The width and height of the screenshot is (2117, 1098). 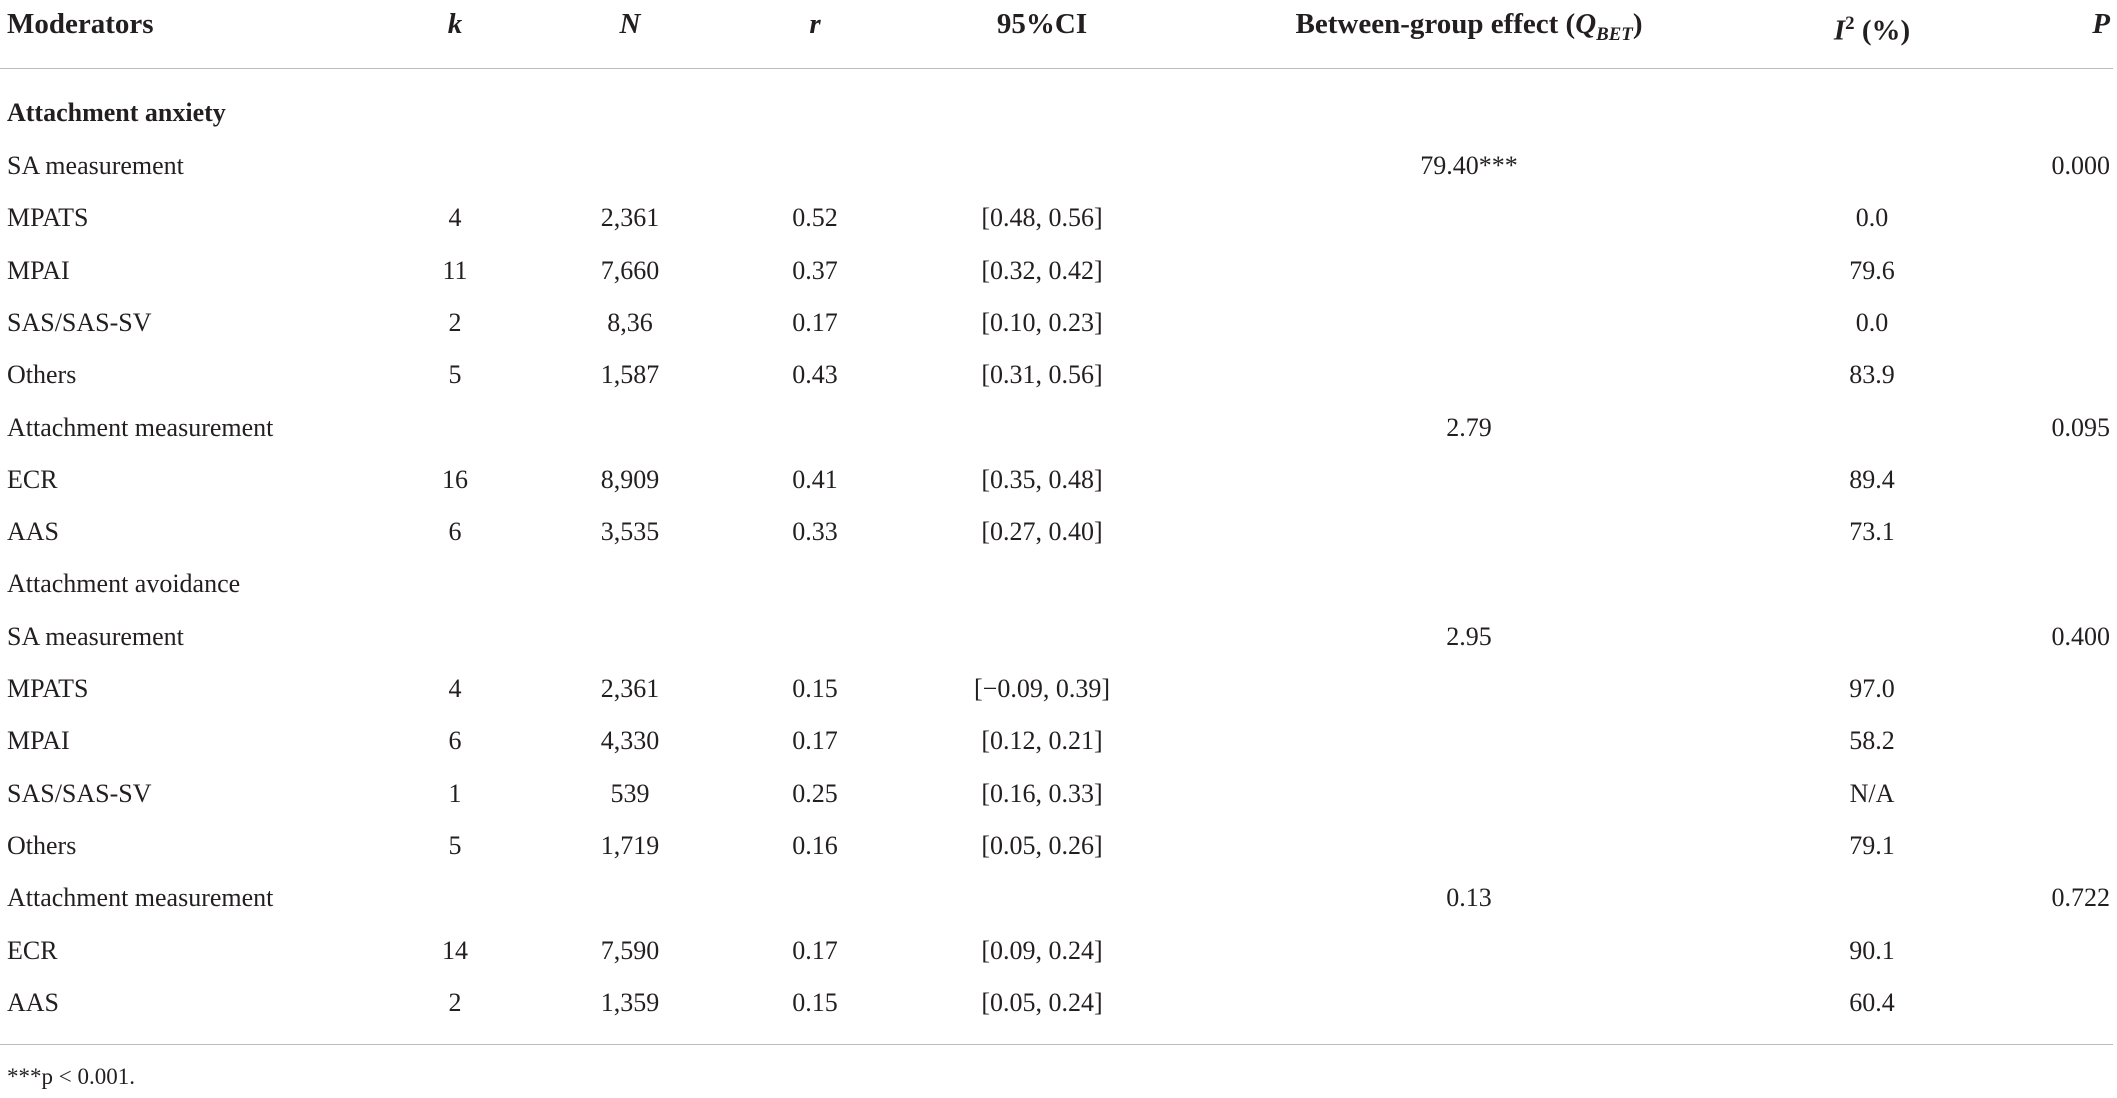 I want to click on table-cell: [0.16, 0.33], so click(x=1042, y=793).